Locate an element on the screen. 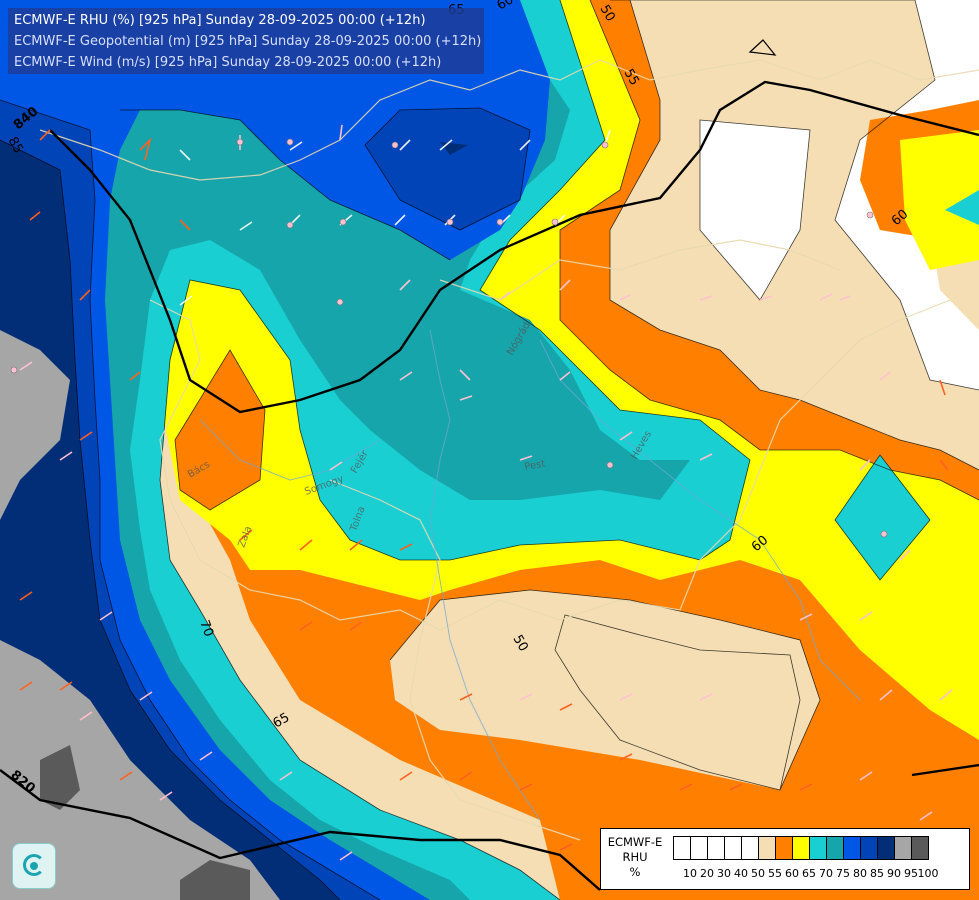 The width and height of the screenshot is (979, 900). legend-swatches is located at coordinates (801, 848).